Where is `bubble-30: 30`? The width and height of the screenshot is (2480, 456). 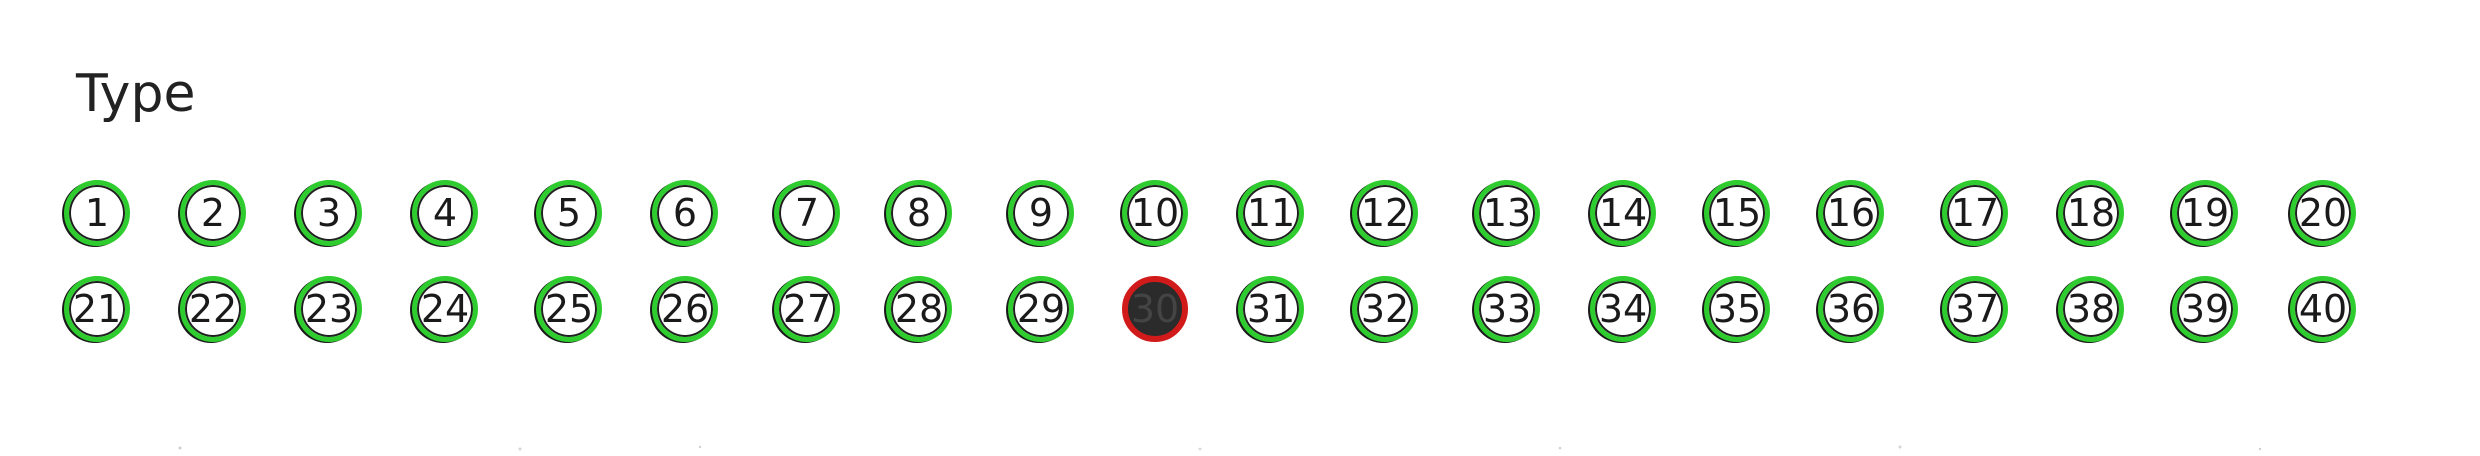
bubble-30: 30 is located at coordinates (1155, 309).